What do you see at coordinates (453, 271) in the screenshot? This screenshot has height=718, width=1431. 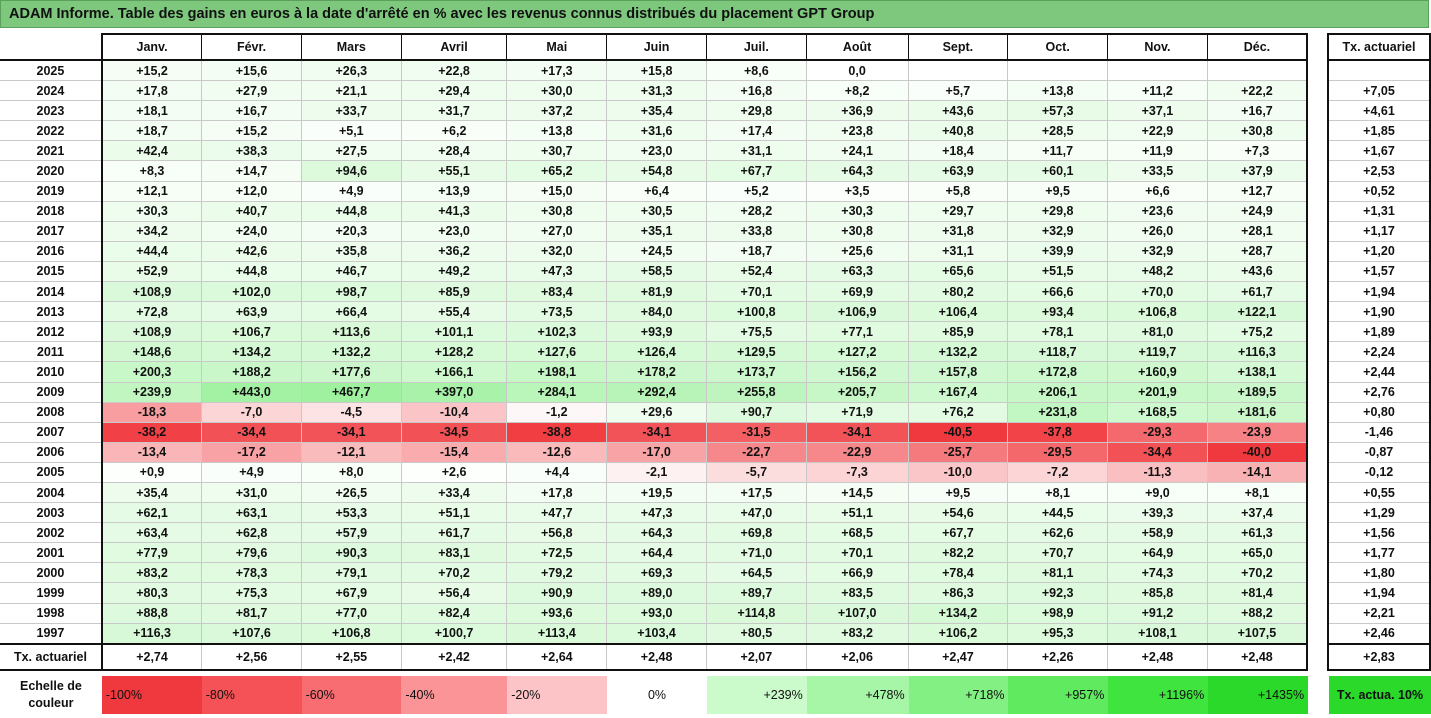 I see `value-cell: +49,2` at bounding box center [453, 271].